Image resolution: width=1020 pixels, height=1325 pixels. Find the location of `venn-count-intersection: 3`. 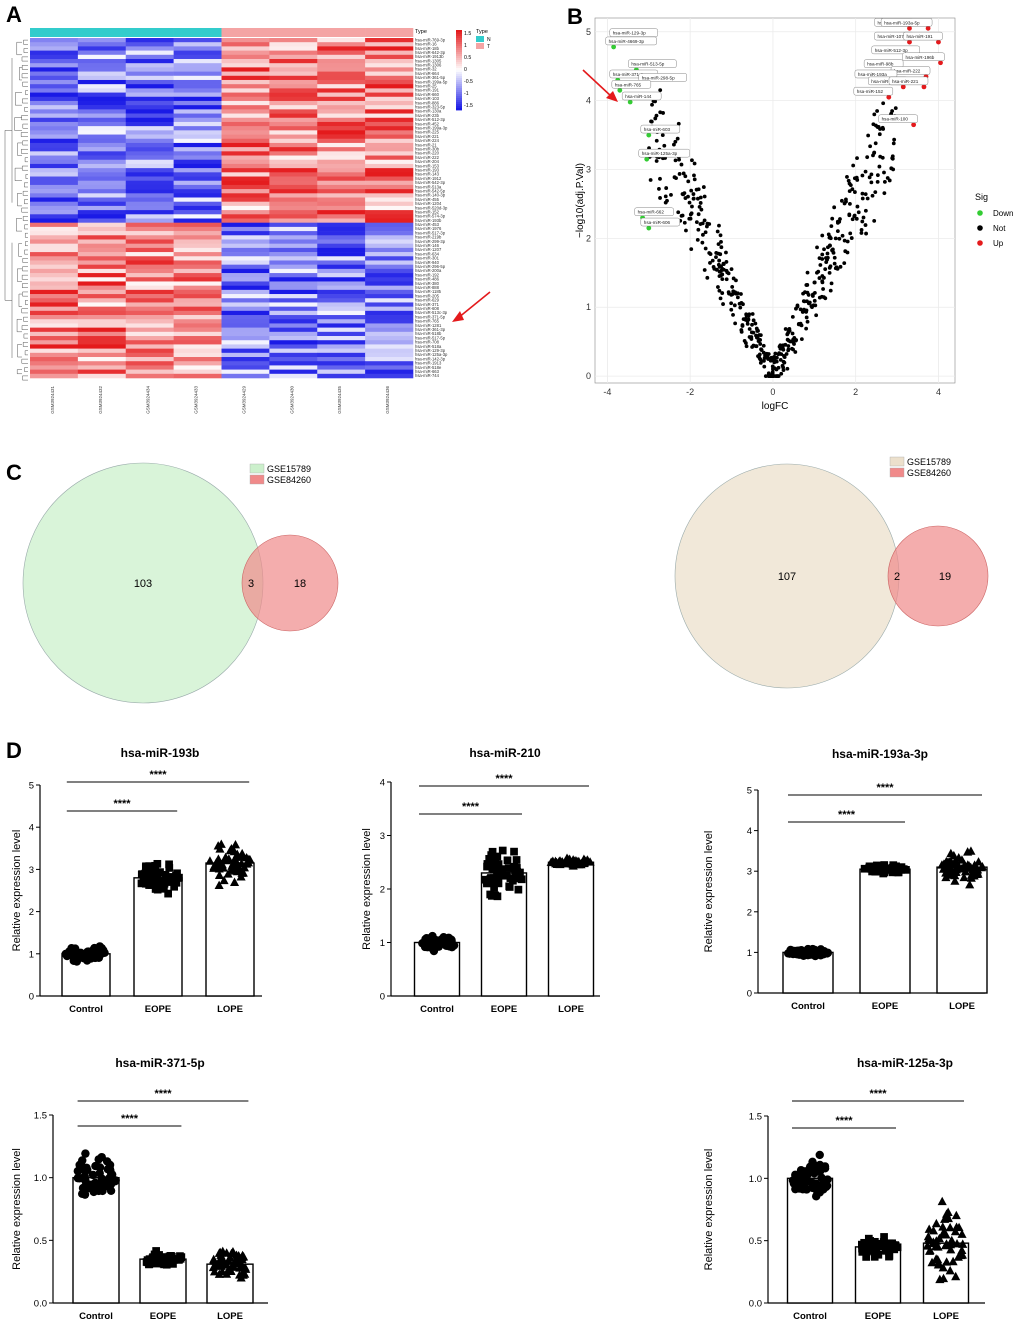

venn-count-intersection: 3 is located at coordinates (251, 584).